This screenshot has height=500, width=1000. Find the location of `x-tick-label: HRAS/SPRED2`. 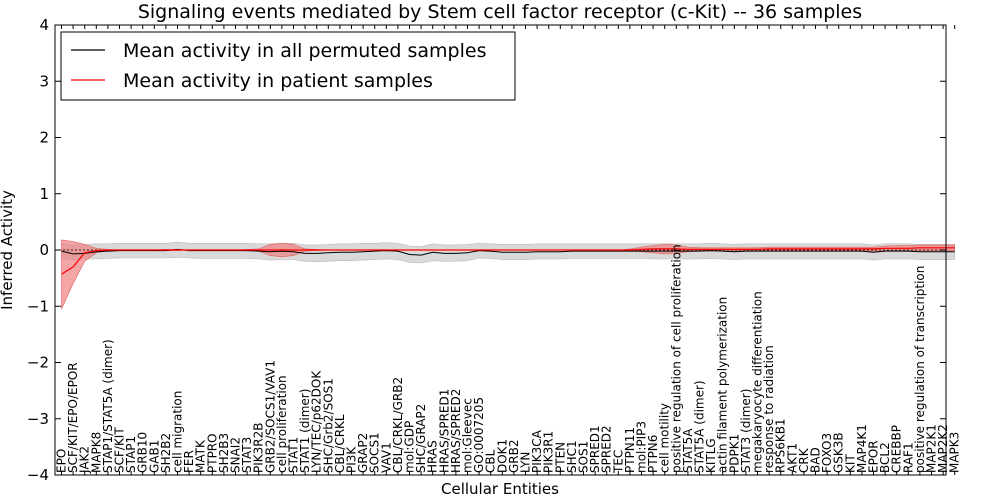

x-tick-label: HRAS/SPRED2 is located at coordinates (456, 431).